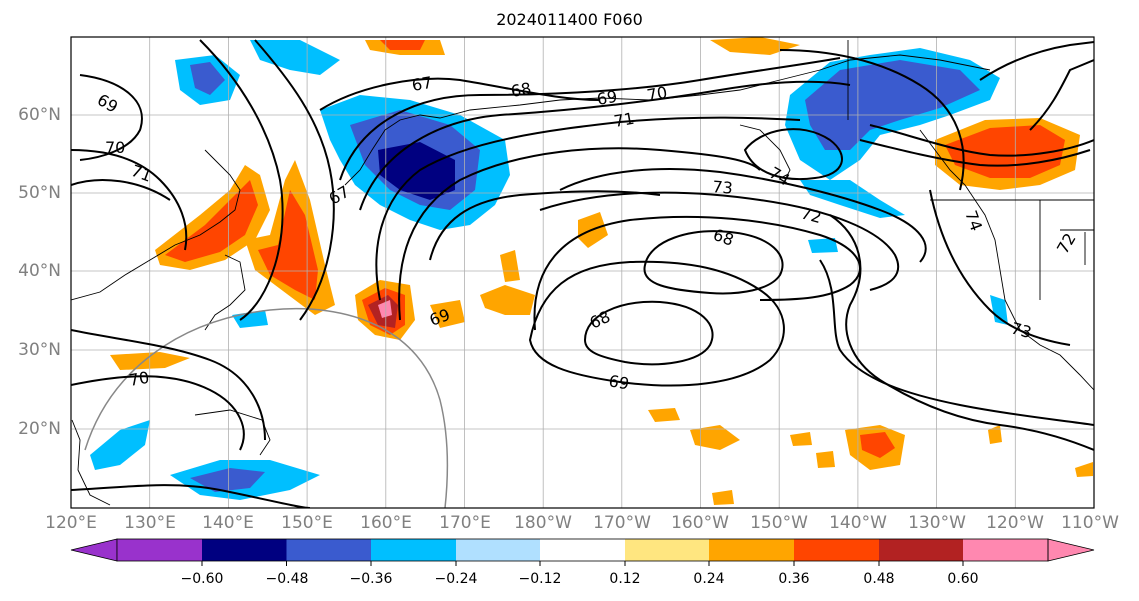  What do you see at coordinates (622, 523) in the screenshot?
I see `longitude-label: 170°W` at bounding box center [622, 523].